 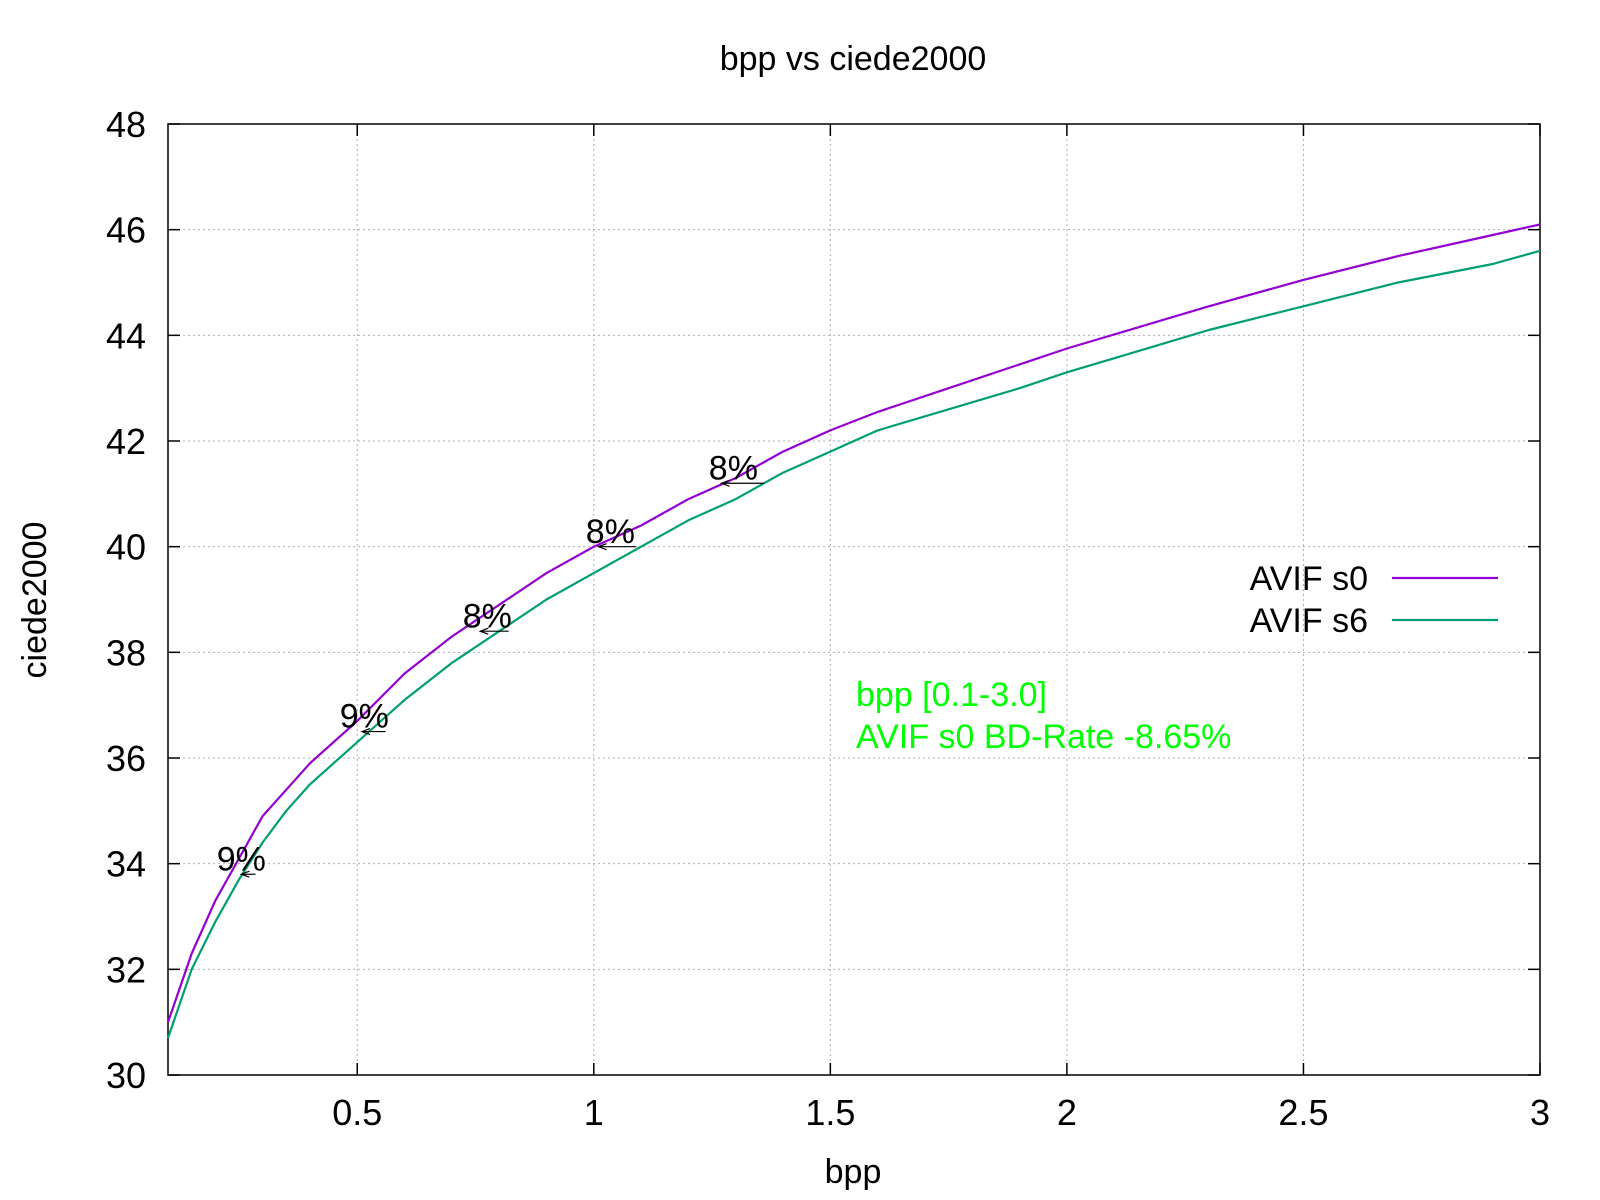 I want to click on x-tick-label: 2.5, so click(x=1303, y=1112).